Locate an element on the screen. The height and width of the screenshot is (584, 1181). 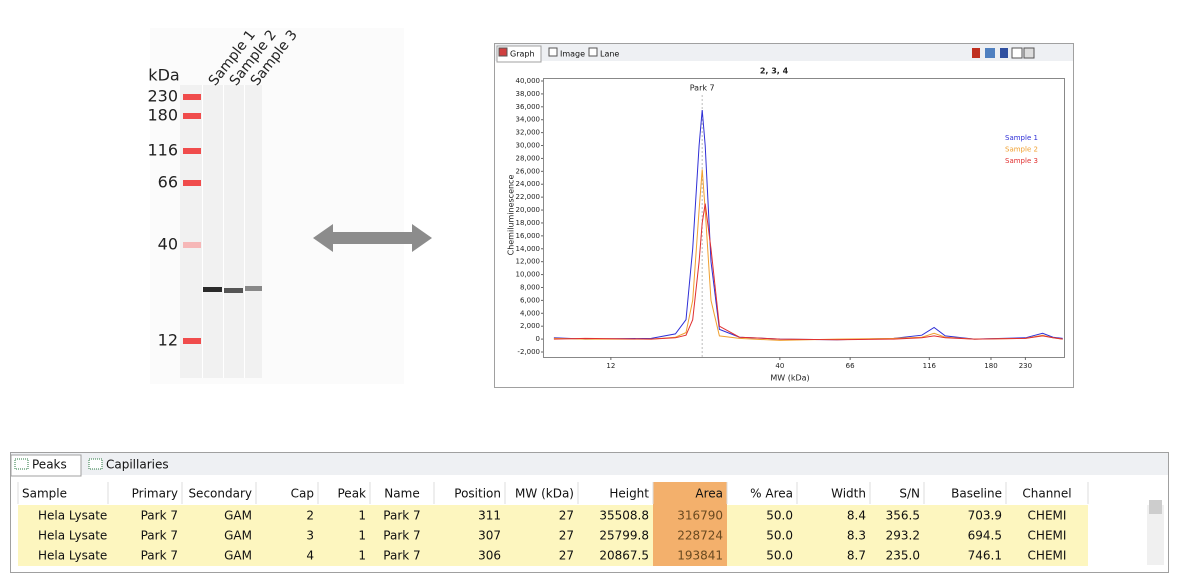
y-tick-label: 26,000 is located at coordinates (528, 171).